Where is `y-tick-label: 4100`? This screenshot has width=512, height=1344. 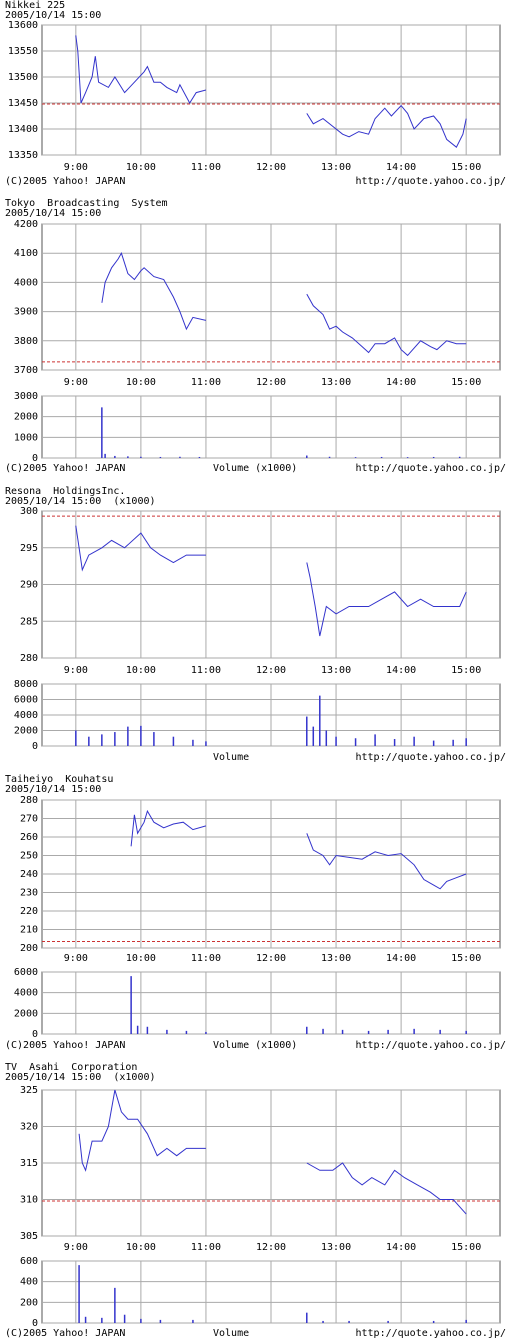 y-tick-label: 4100 is located at coordinates (26, 253).